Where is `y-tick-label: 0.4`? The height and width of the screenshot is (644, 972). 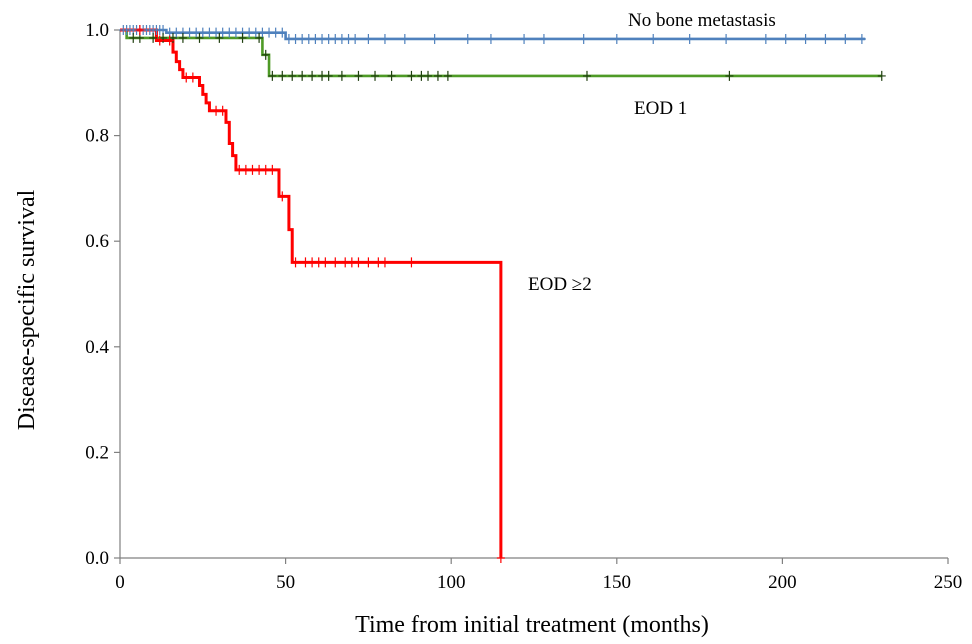
y-tick-label: 0.4 is located at coordinates (97, 347).